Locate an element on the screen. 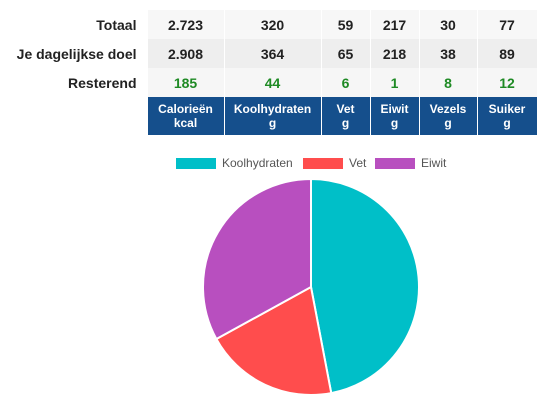 The image size is (558, 404). column-header-fat: Vet g is located at coordinates (345, 116).